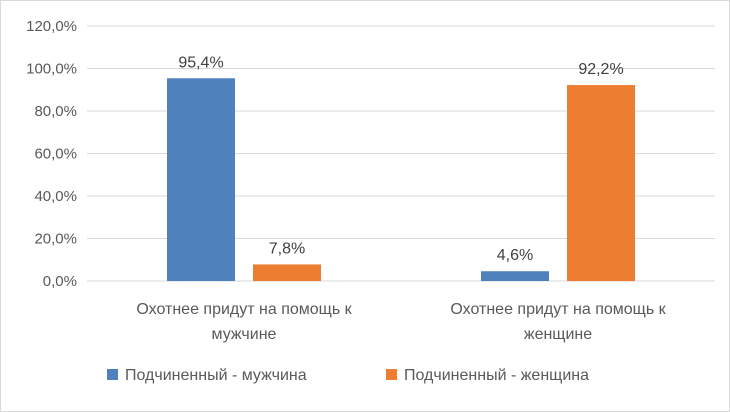 The width and height of the screenshot is (730, 412). What do you see at coordinates (55, 239) in the screenshot?
I see `y-tick-label: 20,0%` at bounding box center [55, 239].